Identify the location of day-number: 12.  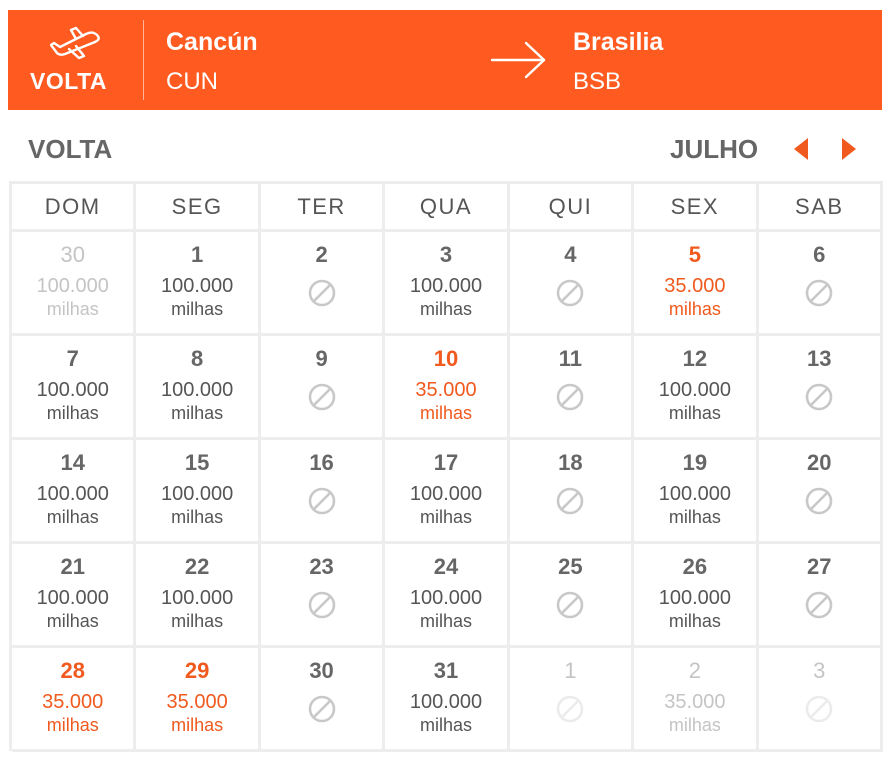
(695, 358).